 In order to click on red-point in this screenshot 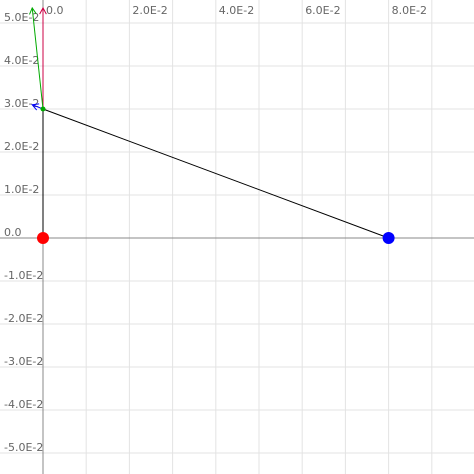, I will do `click(43, 238)`.